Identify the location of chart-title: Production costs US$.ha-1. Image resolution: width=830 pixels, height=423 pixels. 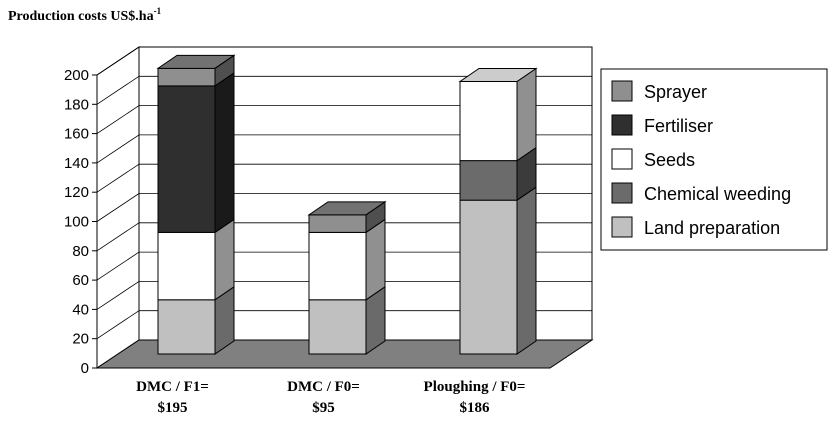
(85, 15).